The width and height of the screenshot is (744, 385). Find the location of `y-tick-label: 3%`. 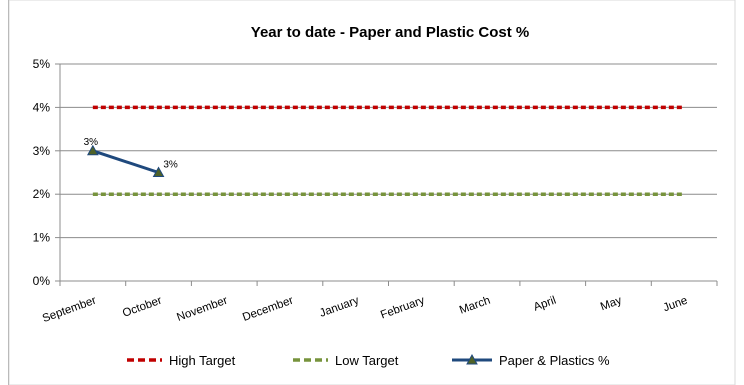

y-tick-label: 3% is located at coordinates (42, 151).